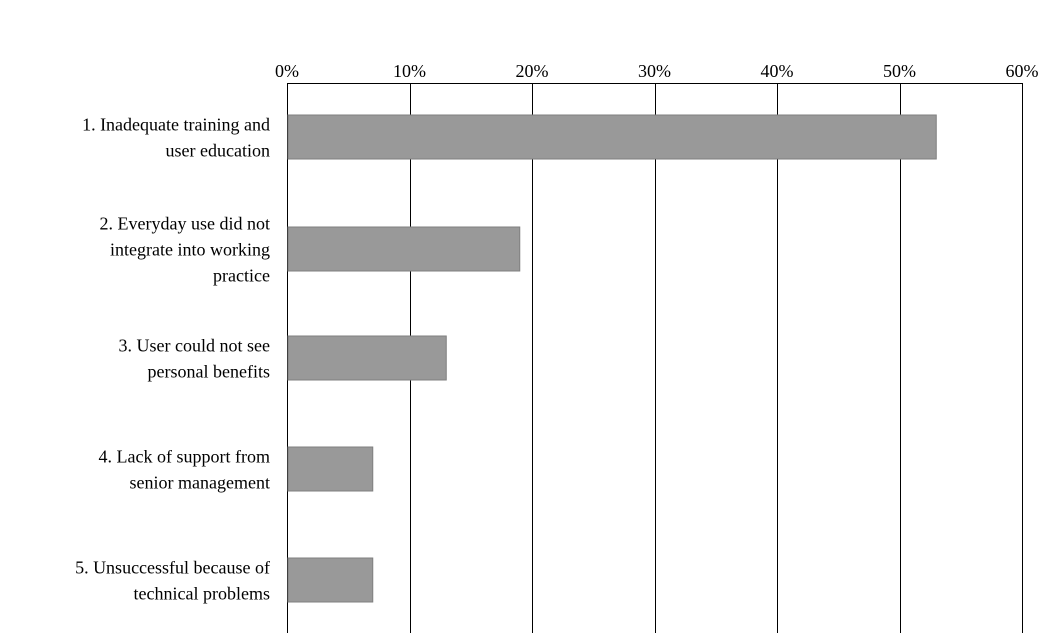  What do you see at coordinates (532, 71) in the screenshot?
I see `x-tick-label: 20%` at bounding box center [532, 71].